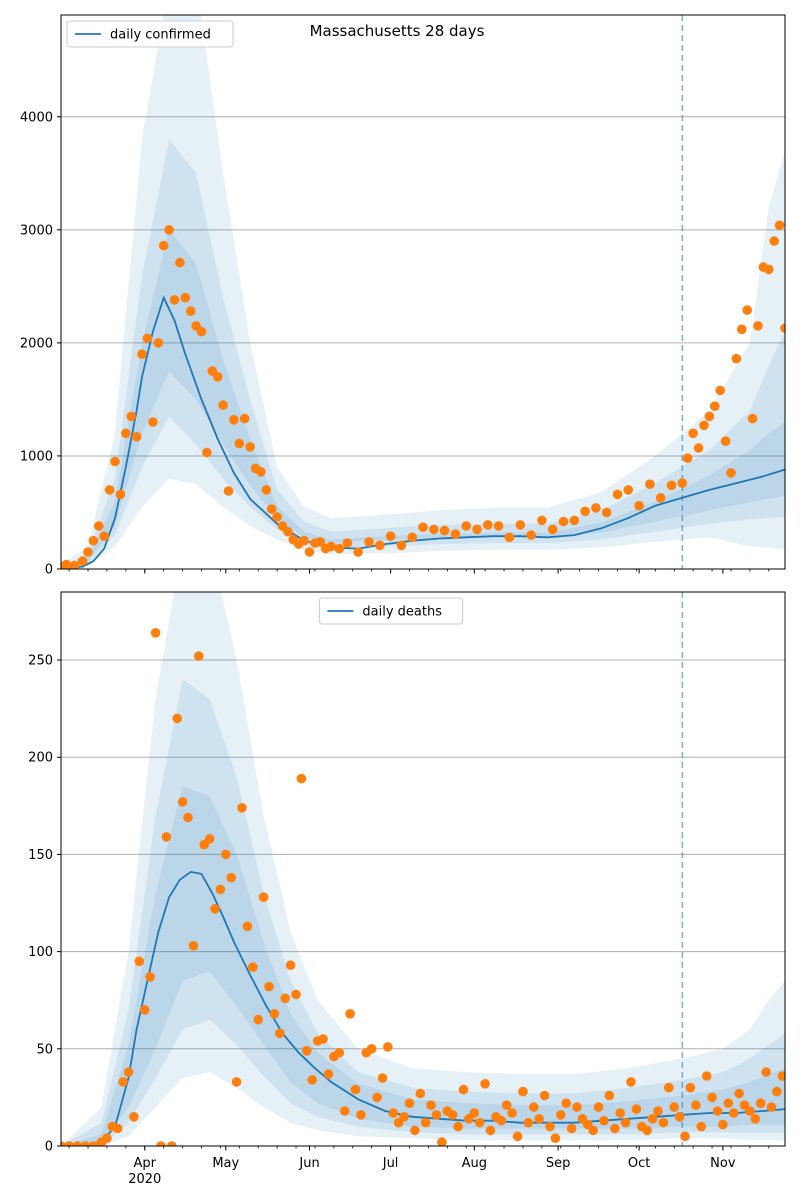  What do you see at coordinates (40, 952) in the screenshot?
I see `y-tick-label: 100` at bounding box center [40, 952].